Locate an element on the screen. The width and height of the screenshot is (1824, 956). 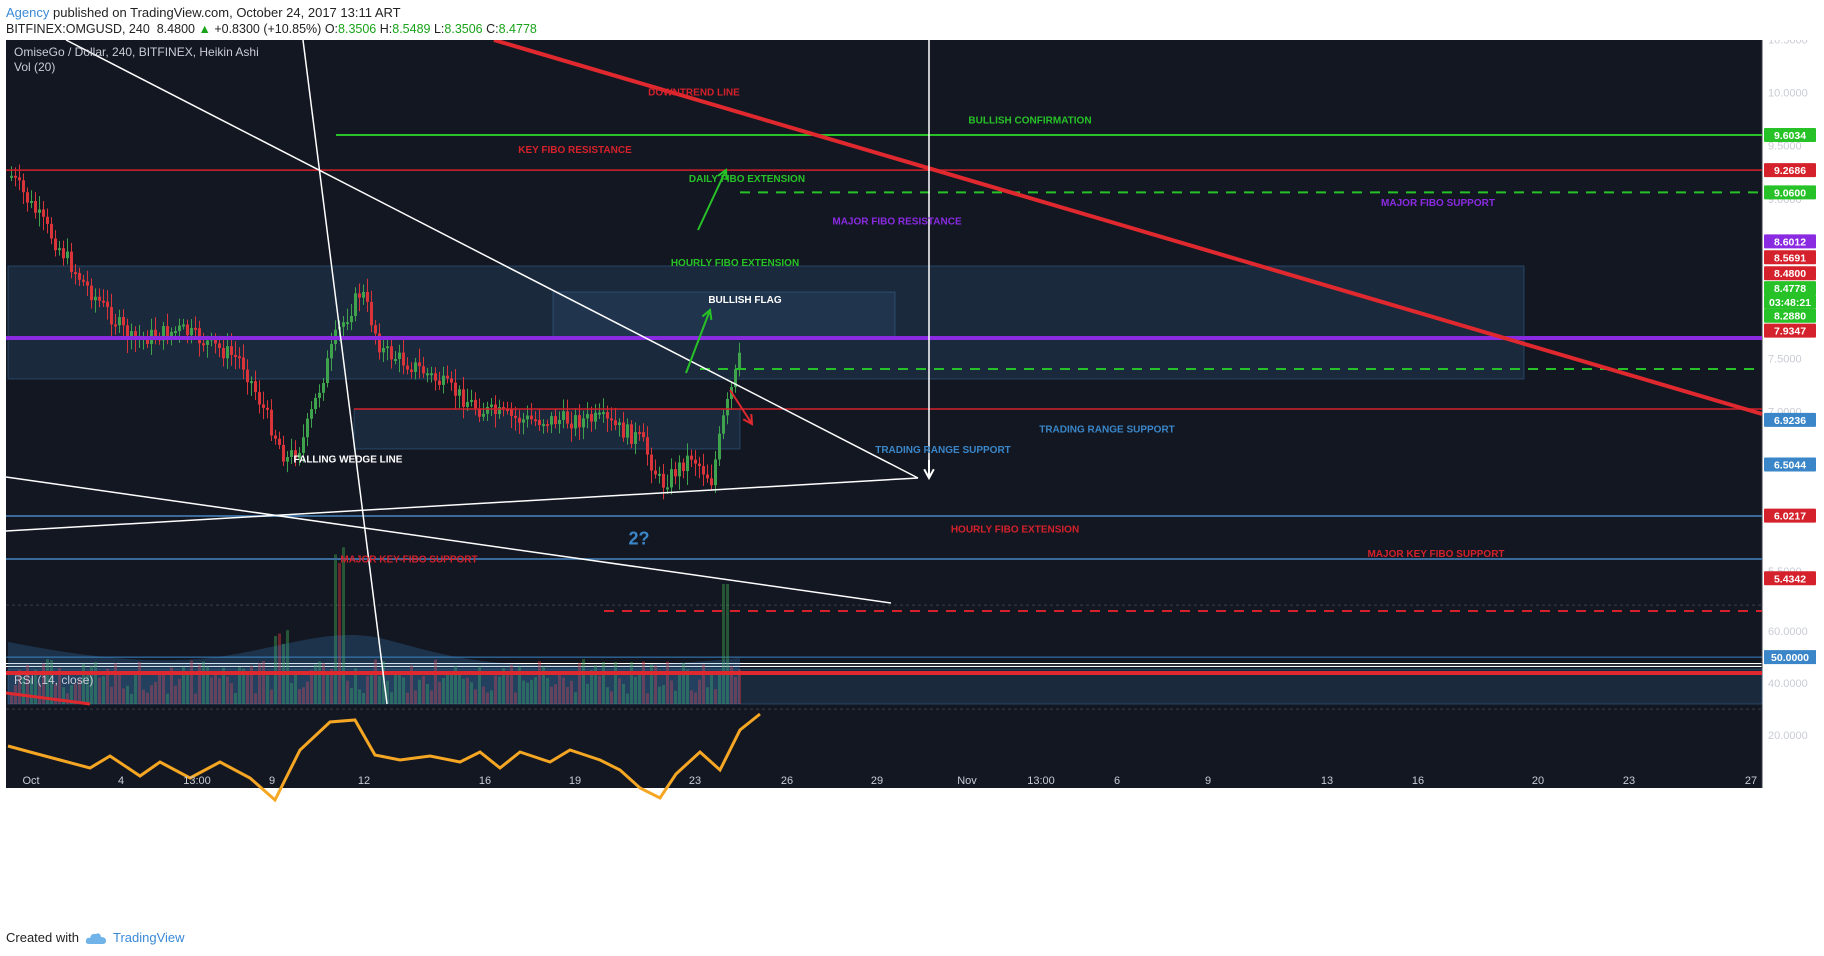
chart-annotation: DAILY FIBO EXTENSION is located at coordinates (747, 179).